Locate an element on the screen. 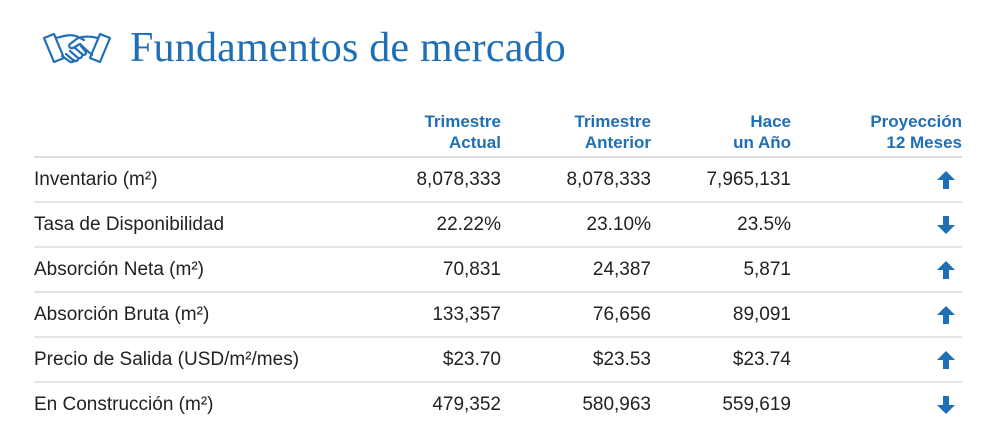 Image resolution: width=1000 pixels, height=438 pixels. column-header-previous-quarter: Trimestre Anterior is located at coordinates (612, 132).